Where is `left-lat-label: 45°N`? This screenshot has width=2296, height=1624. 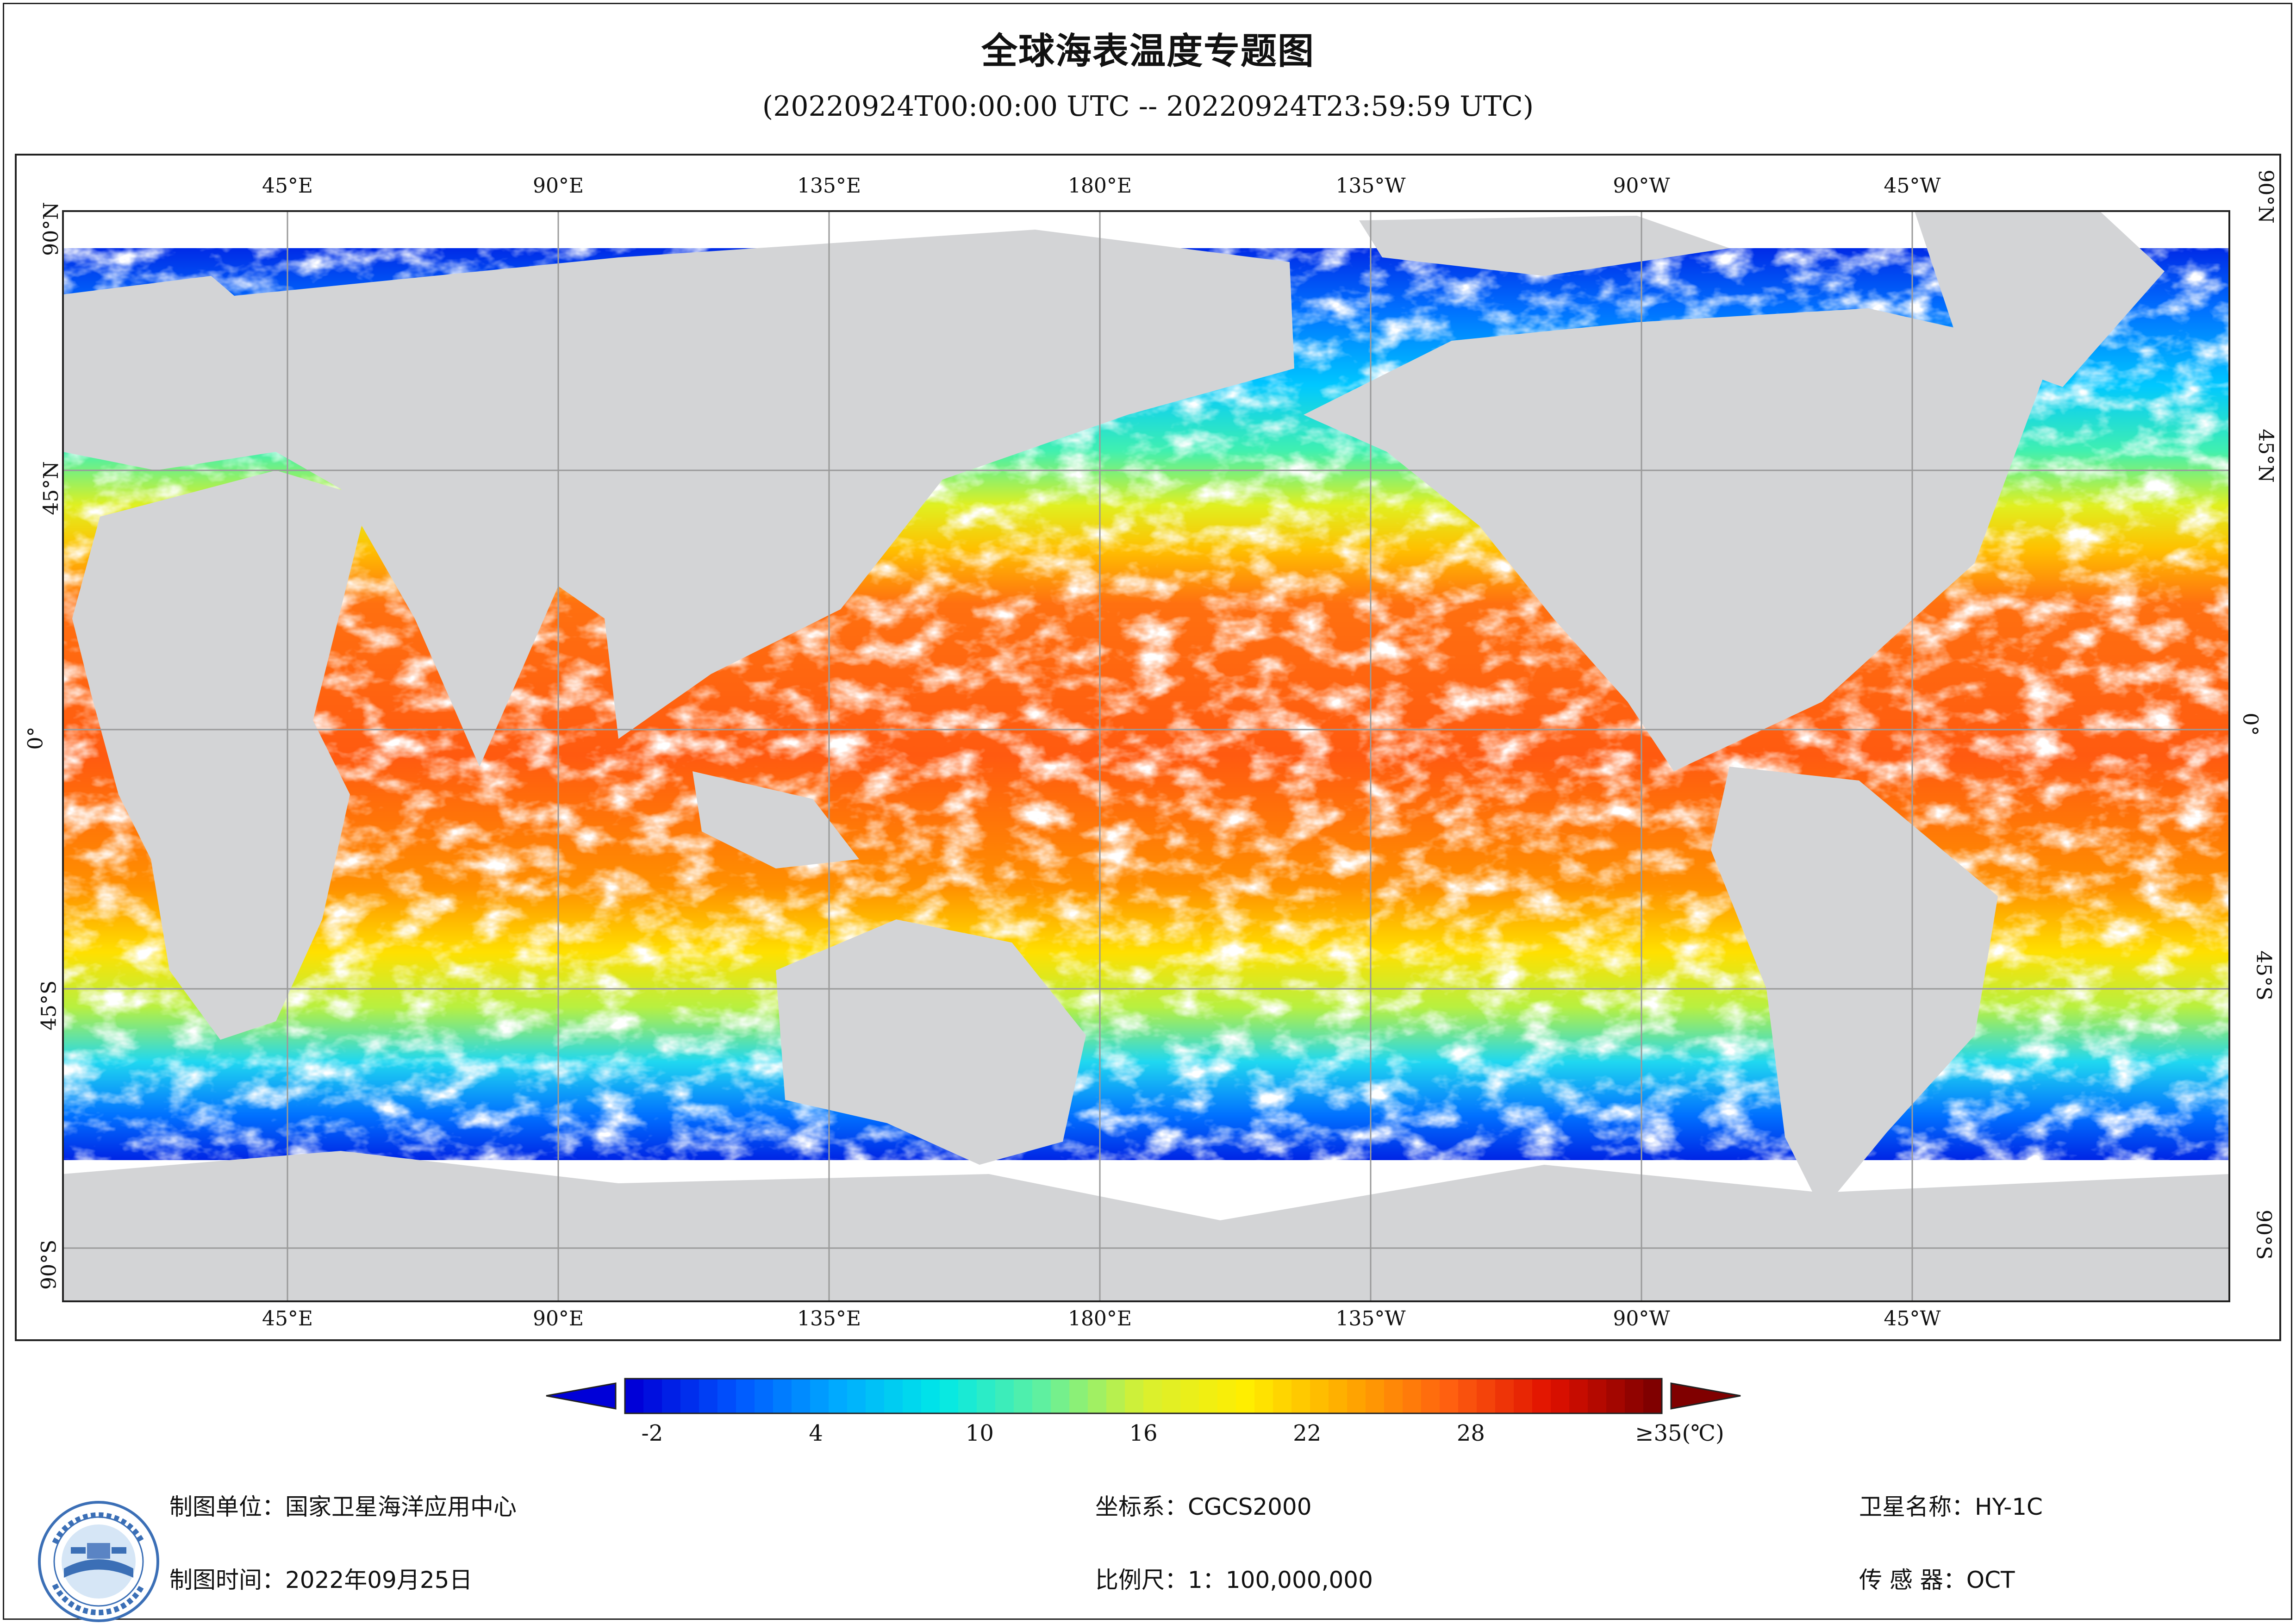
left-lat-label: 45°N is located at coordinates (51, 488).